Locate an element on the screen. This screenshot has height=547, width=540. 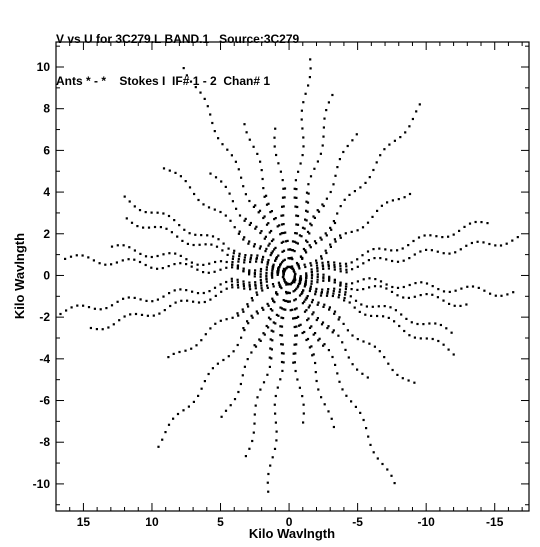
x-tick-label: -5 is located at coordinates (357, 522).